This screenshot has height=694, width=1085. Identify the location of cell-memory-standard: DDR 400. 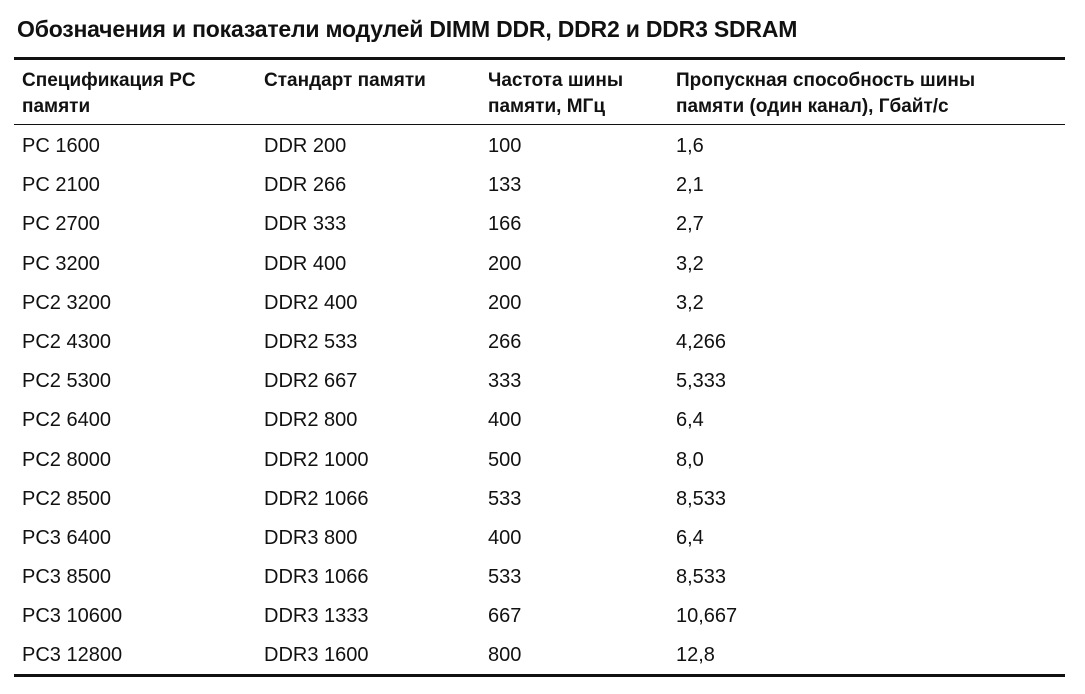
(305, 263).